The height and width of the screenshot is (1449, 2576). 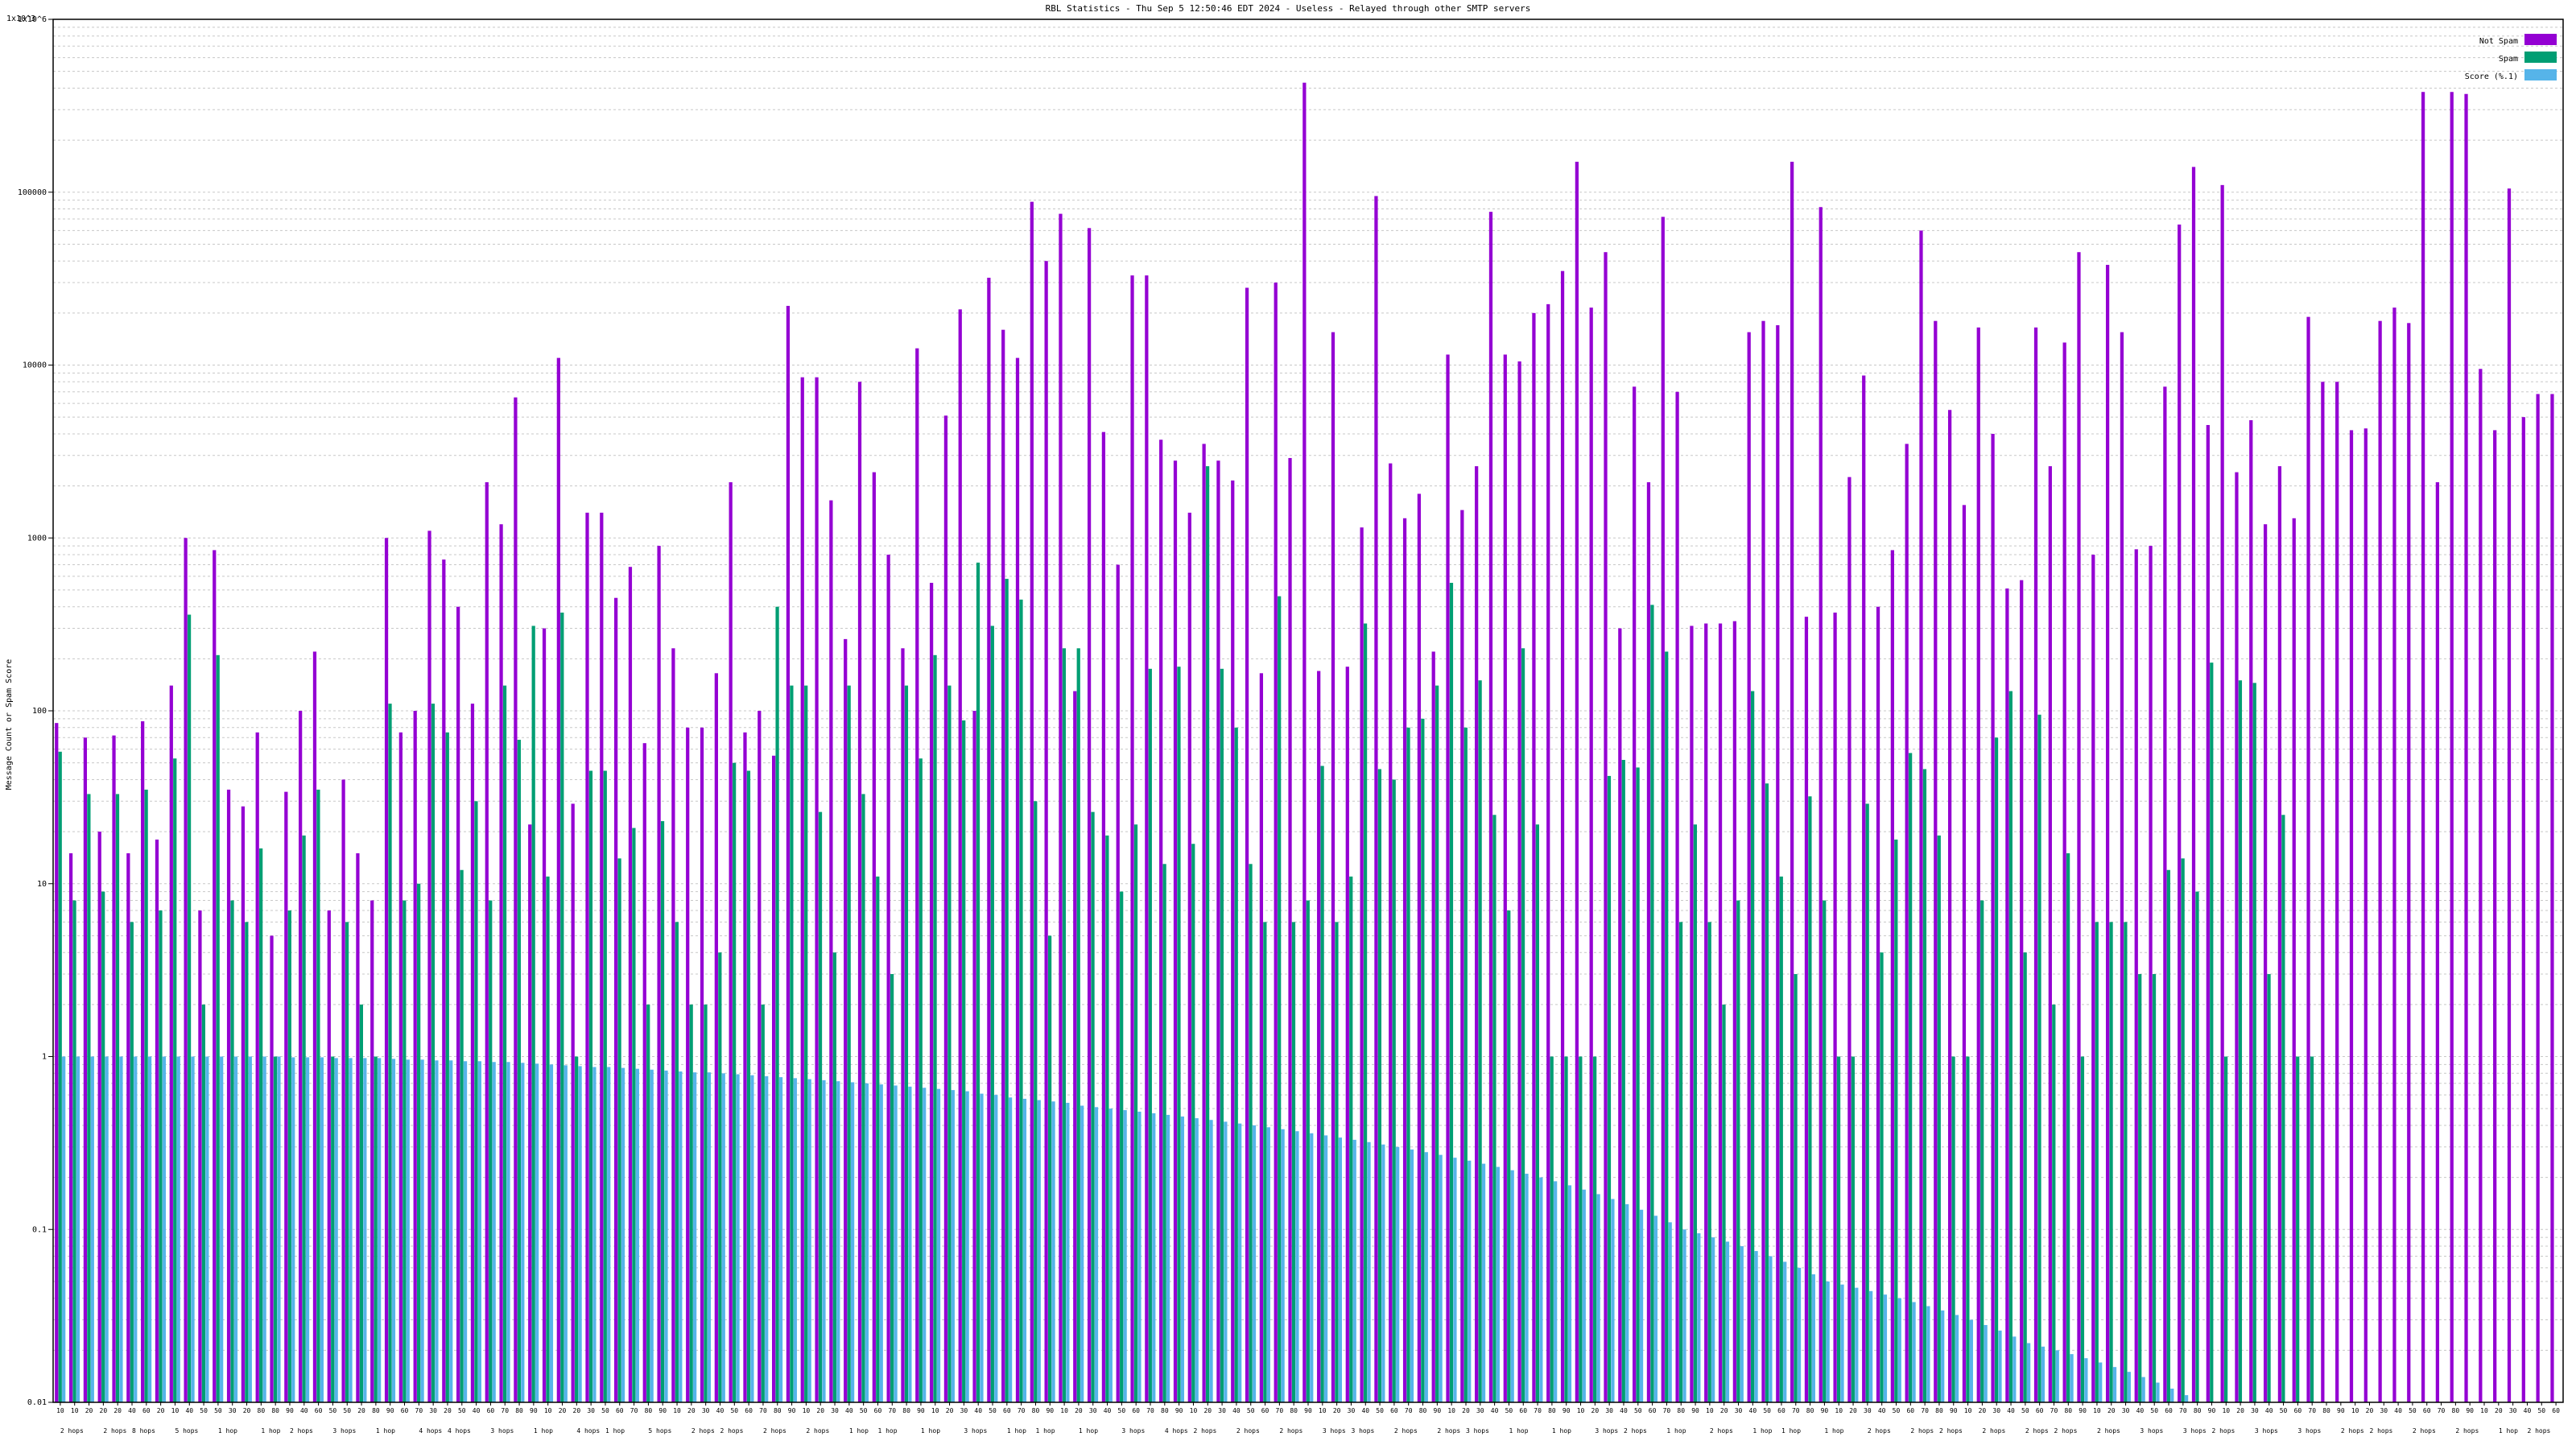 What do you see at coordinates (1096, 1254) in the screenshot?
I see `bar-score-1--72` at bounding box center [1096, 1254].